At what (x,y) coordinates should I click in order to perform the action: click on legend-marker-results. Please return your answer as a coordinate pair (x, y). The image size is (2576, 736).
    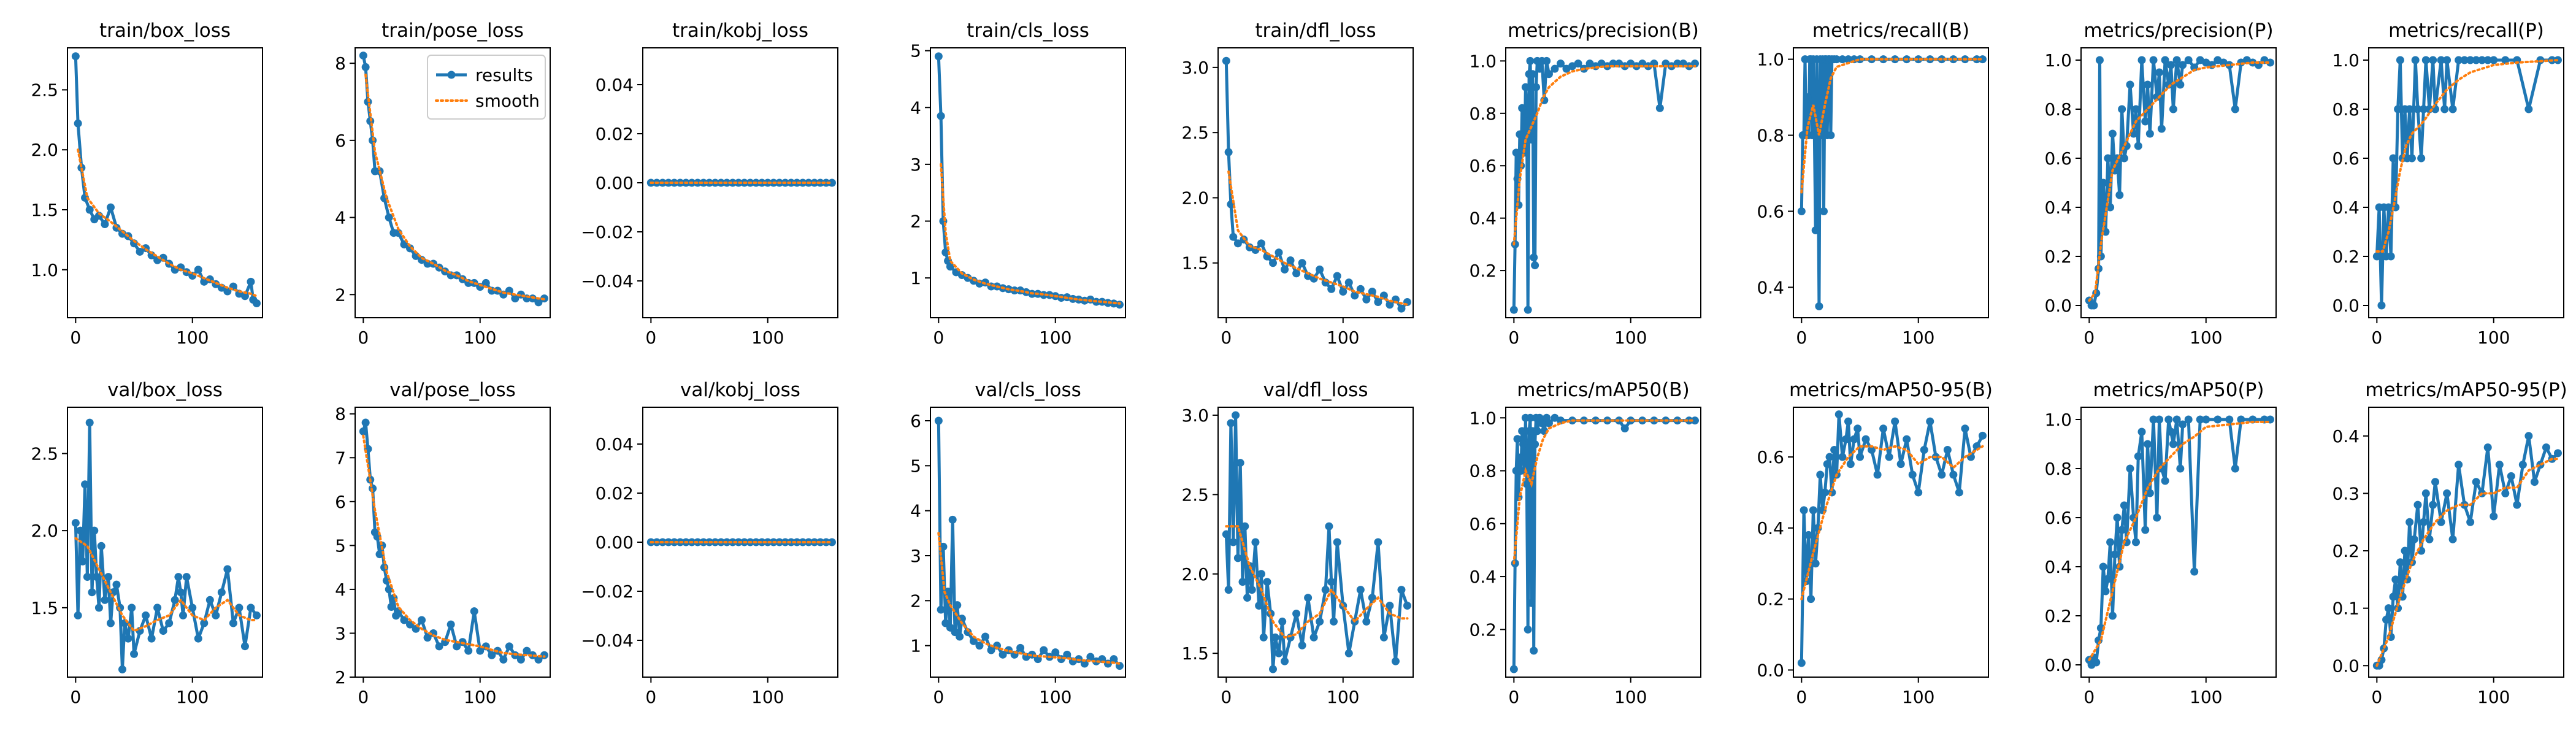
    Looking at the image, I should click on (451, 75).